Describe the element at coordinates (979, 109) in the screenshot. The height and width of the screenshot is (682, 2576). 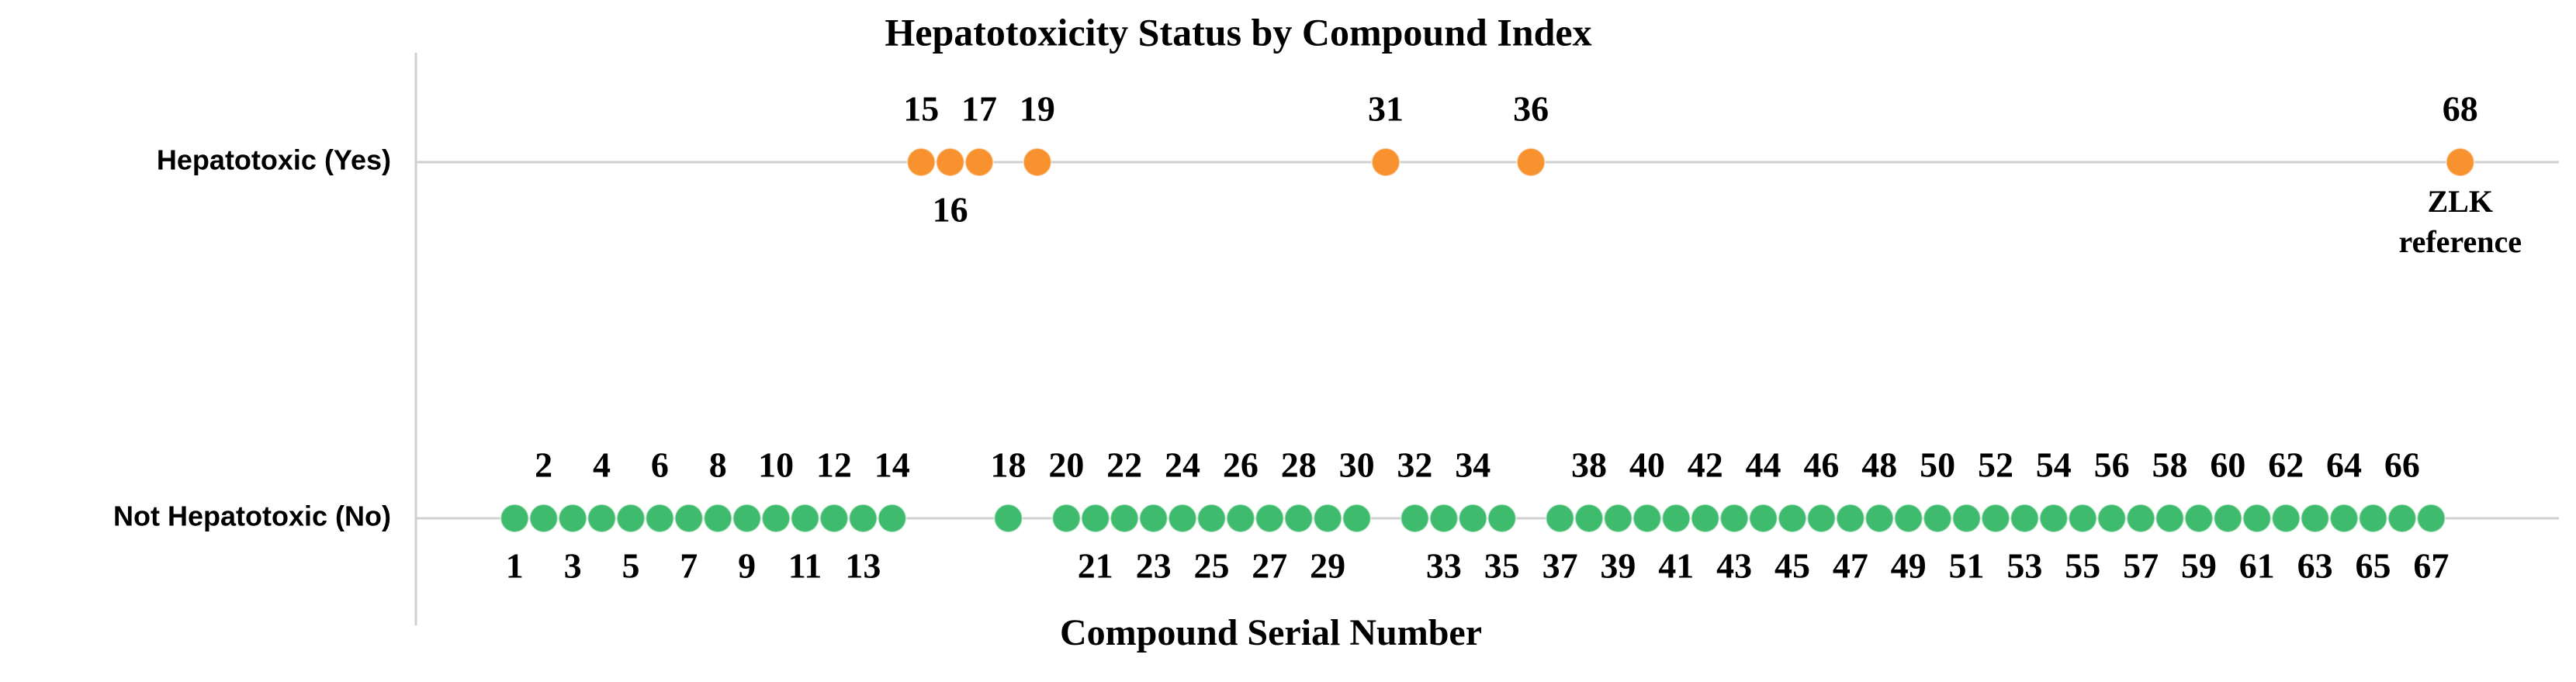
I see `point-label: 17` at that location.